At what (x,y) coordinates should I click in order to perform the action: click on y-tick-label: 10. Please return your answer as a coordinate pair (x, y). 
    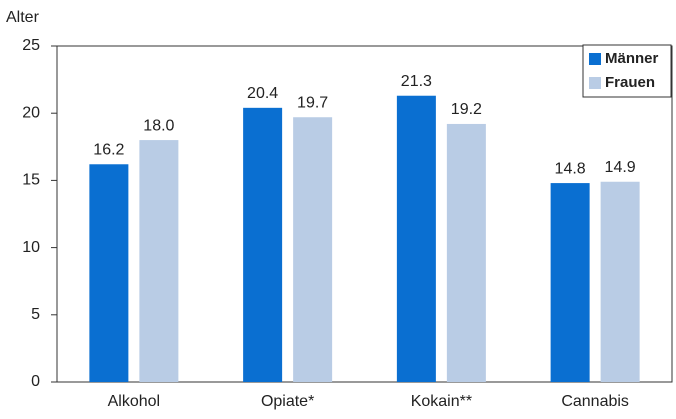
    Looking at the image, I should click on (31, 247).